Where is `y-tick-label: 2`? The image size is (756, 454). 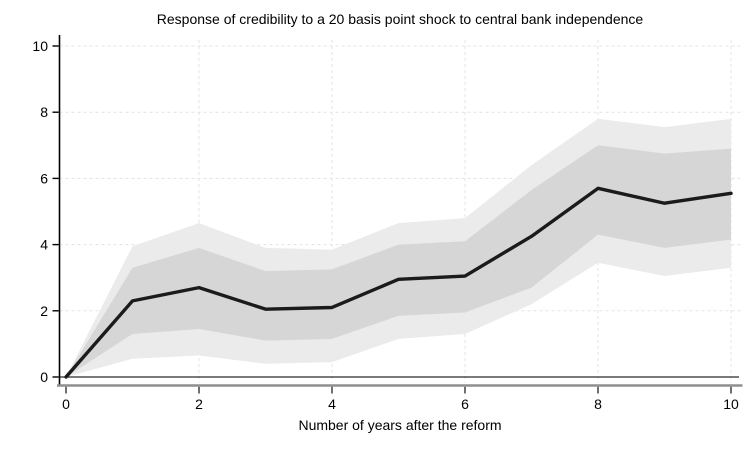
y-tick-label: 2 is located at coordinates (44, 311).